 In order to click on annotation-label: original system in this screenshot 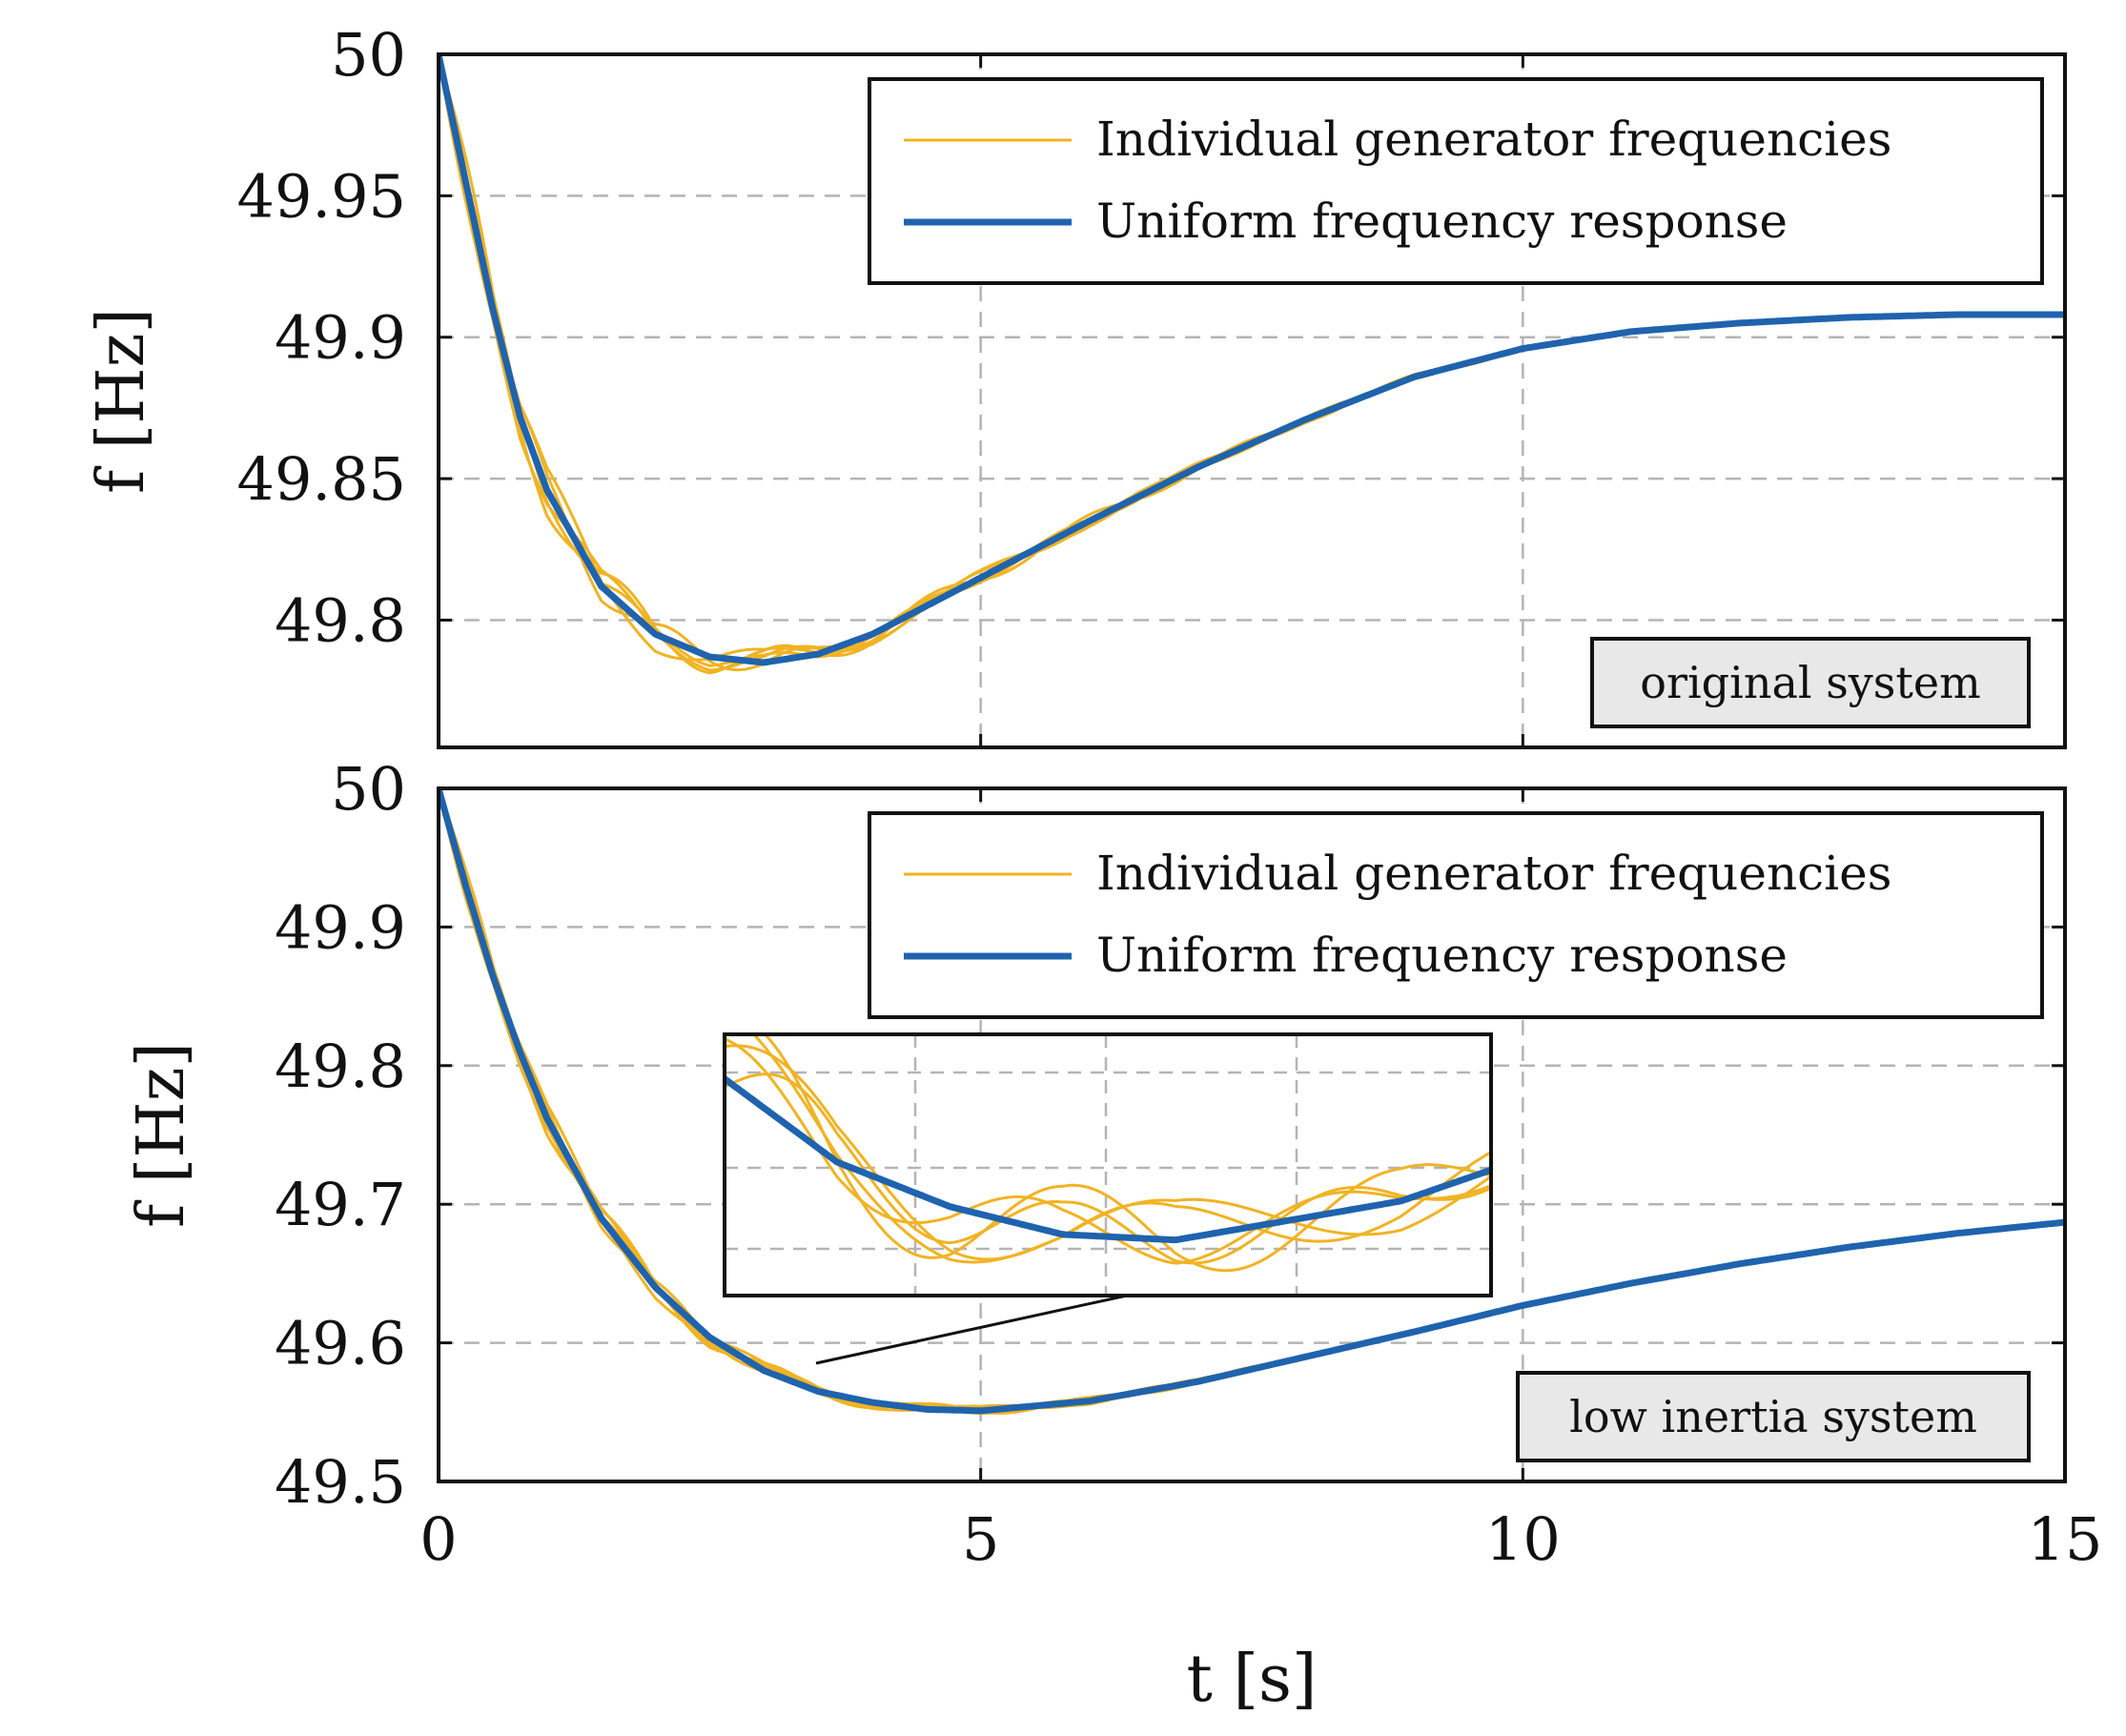, I will do `click(1810, 682)`.